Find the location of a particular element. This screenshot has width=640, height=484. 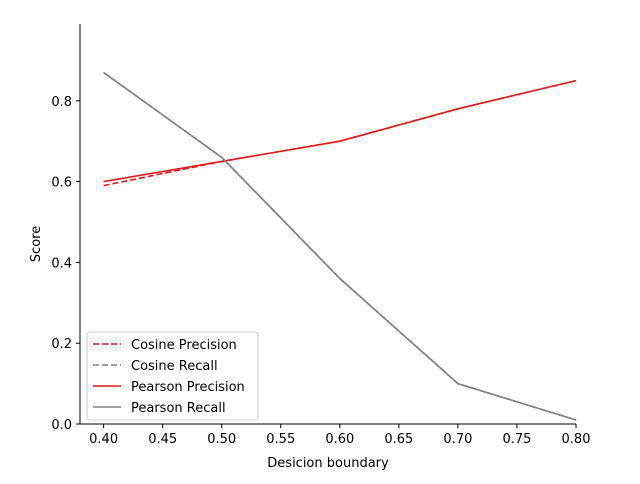

y-tick-label: 0.0 is located at coordinates (61, 425).